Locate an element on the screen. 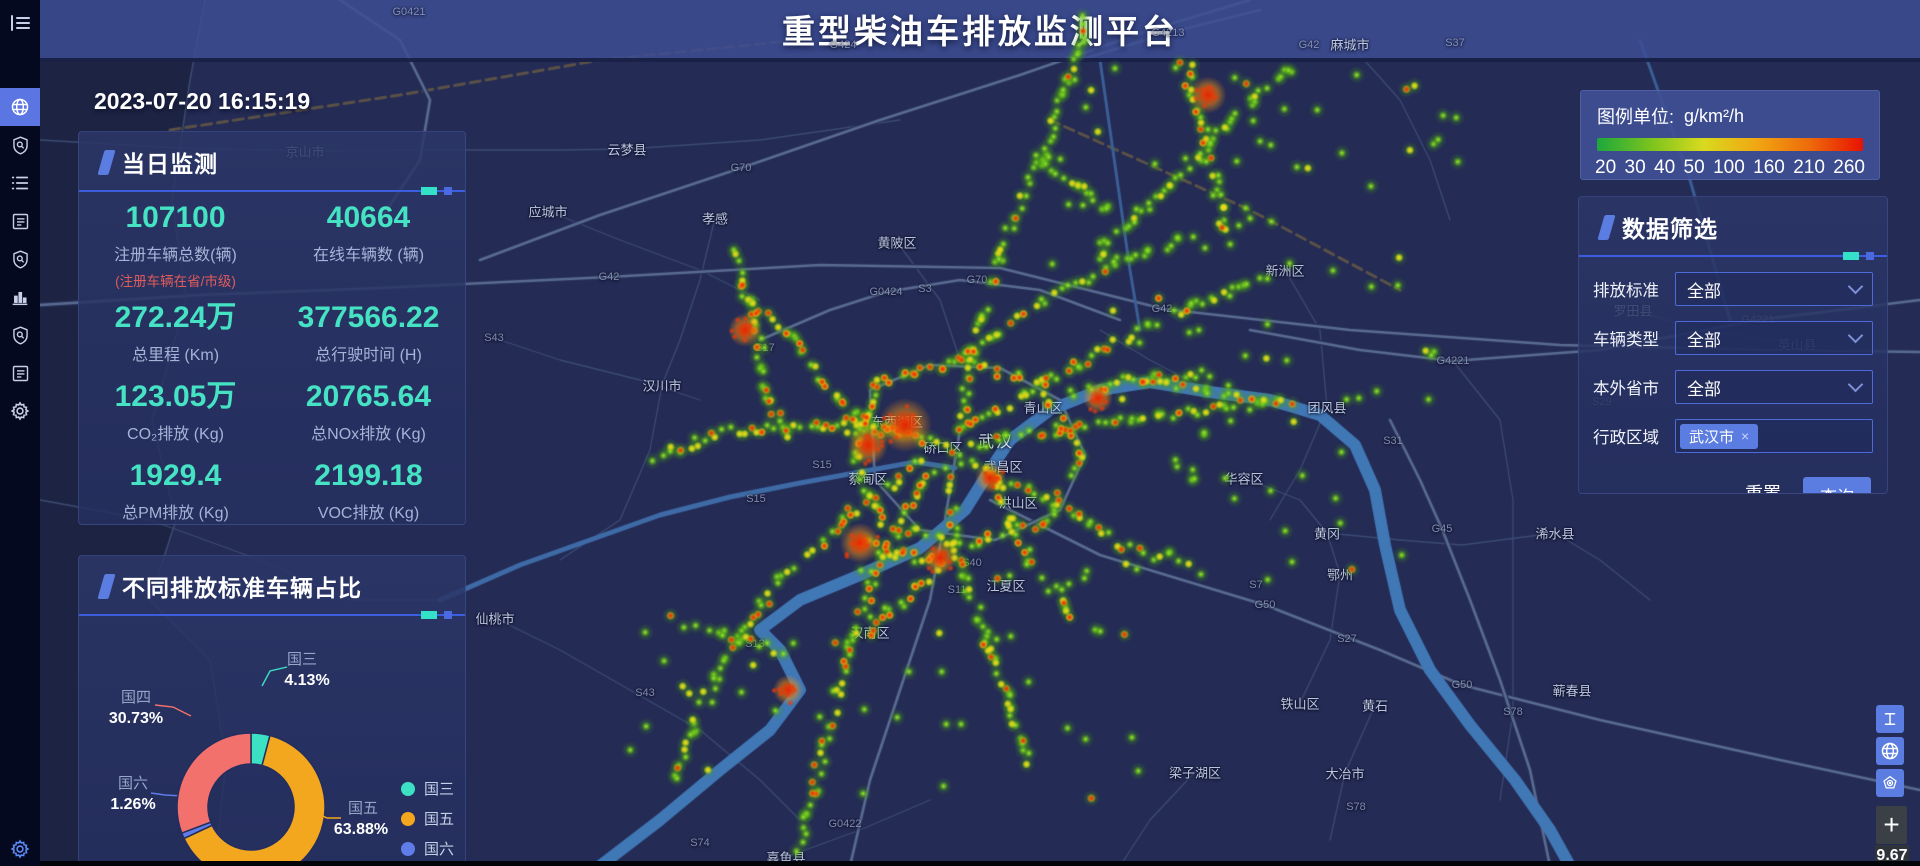  reset-button: 重置 is located at coordinates (1763, 487).